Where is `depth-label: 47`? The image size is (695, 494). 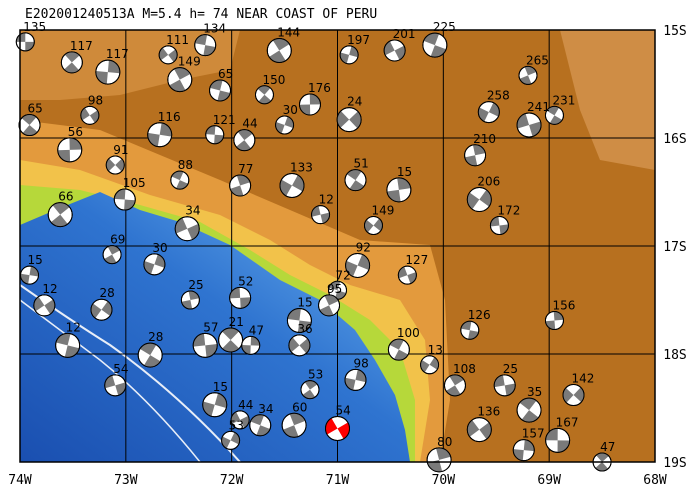
depth-label: 47 is located at coordinates (607, 447).